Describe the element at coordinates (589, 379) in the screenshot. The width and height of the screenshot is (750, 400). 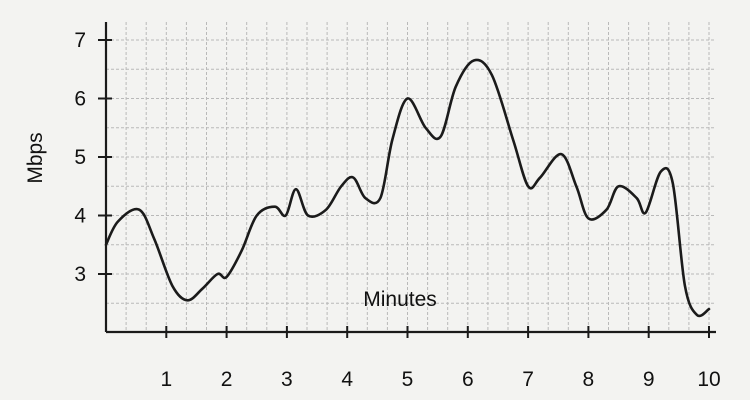
I see `x-tick-label: 8` at that location.